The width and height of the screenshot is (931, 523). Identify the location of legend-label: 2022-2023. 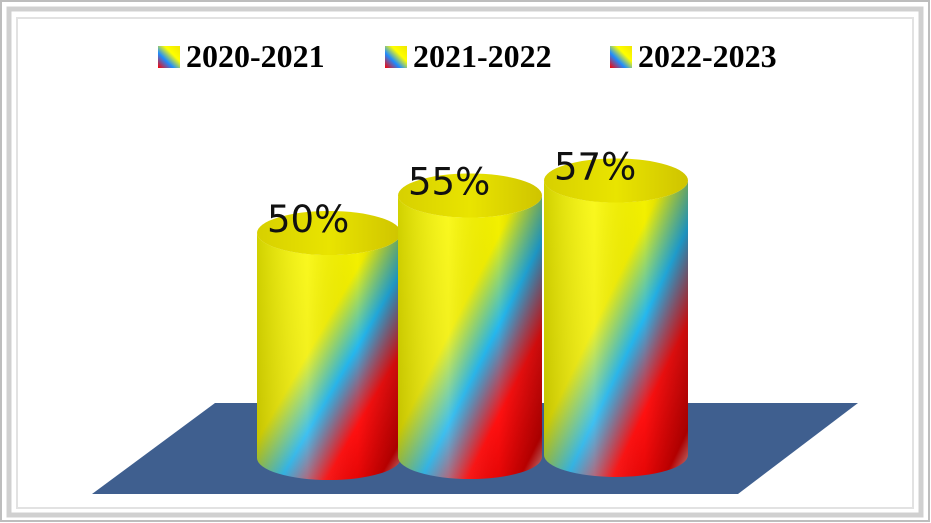
(707, 56).